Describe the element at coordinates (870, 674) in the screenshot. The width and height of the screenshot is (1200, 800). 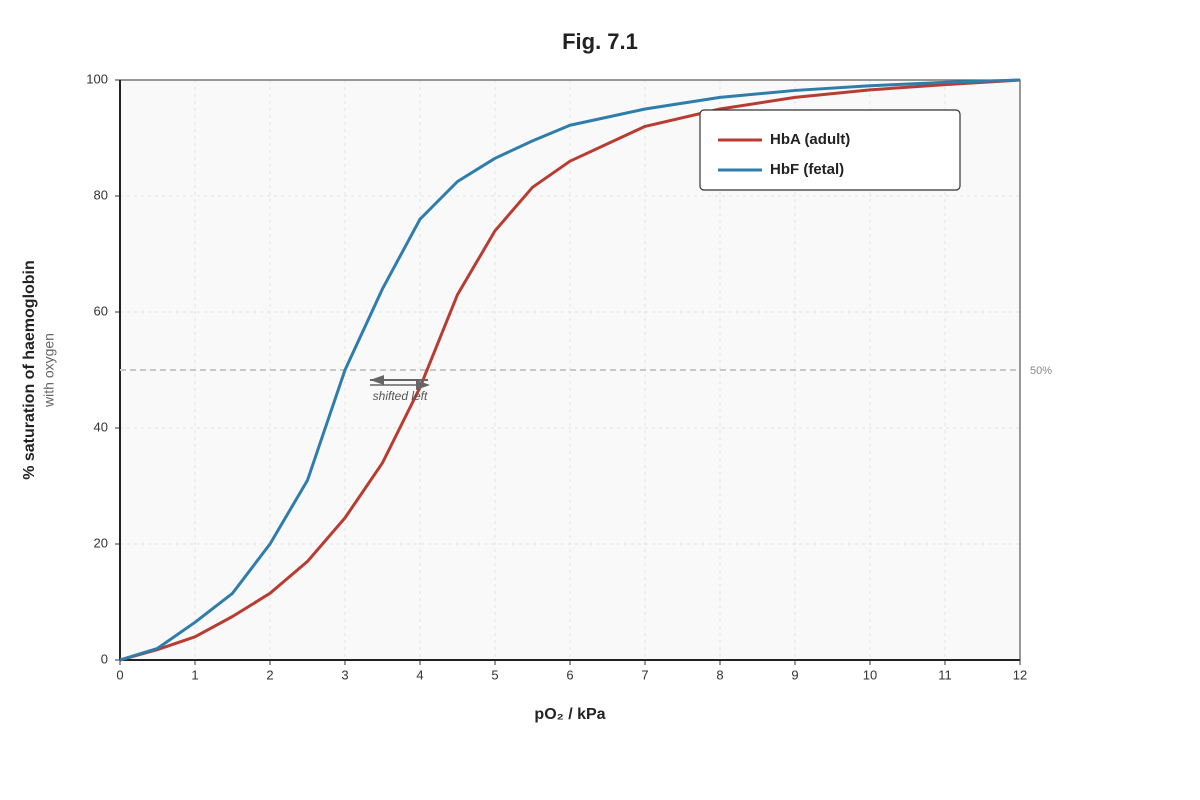
I see `x-tick-label: 10` at that location.